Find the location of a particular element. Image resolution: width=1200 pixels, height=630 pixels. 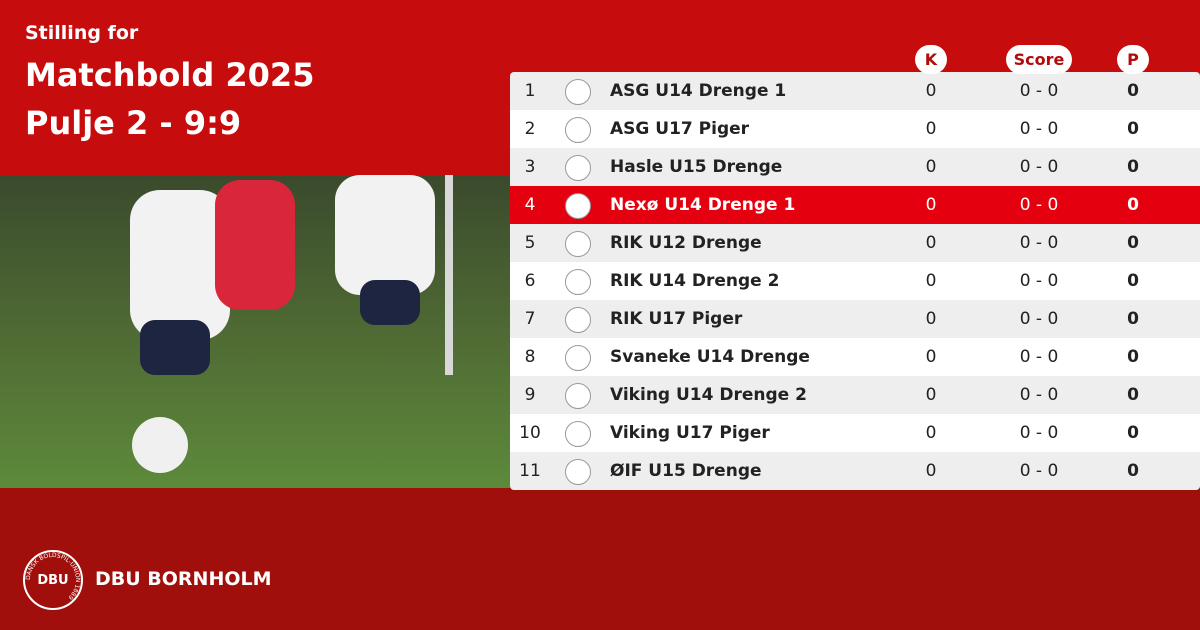

rank: 7 is located at coordinates (530, 319).